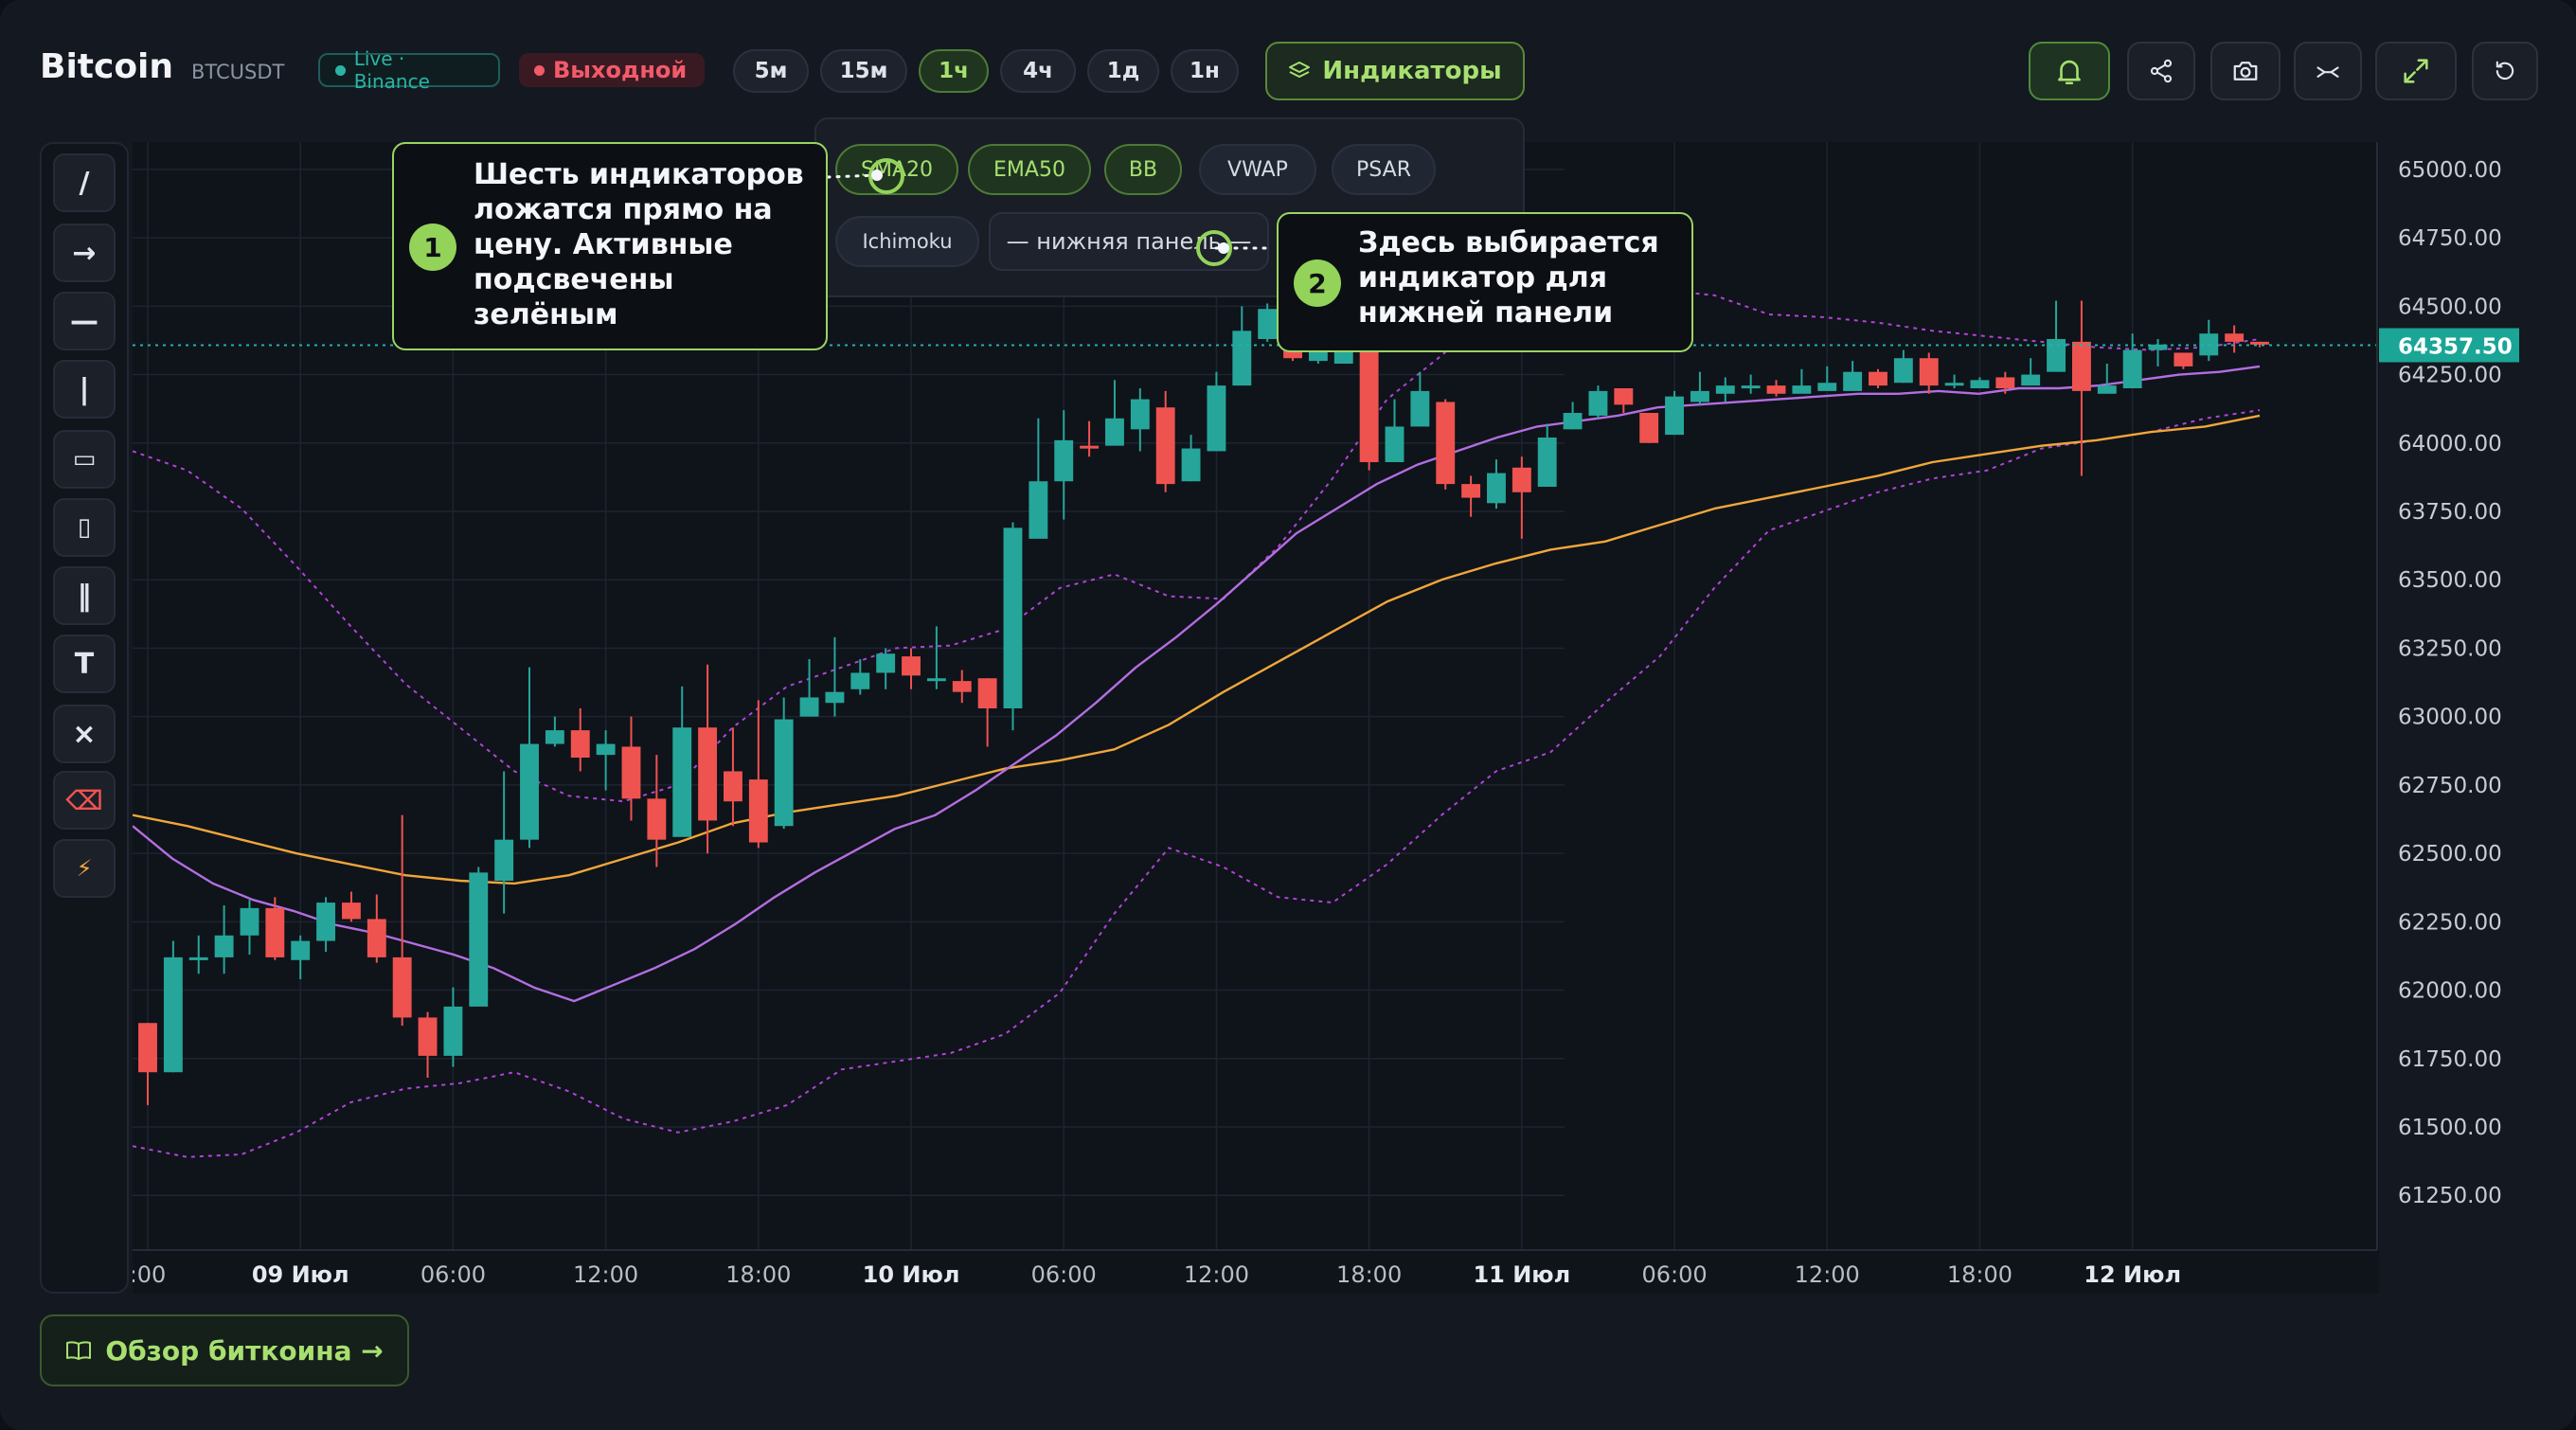 The width and height of the screenshot is (2576, 1430). Describe the element at coordinates (863, 71) in the screenshot. I see `timeframe-15m-button: 15м` at that location.